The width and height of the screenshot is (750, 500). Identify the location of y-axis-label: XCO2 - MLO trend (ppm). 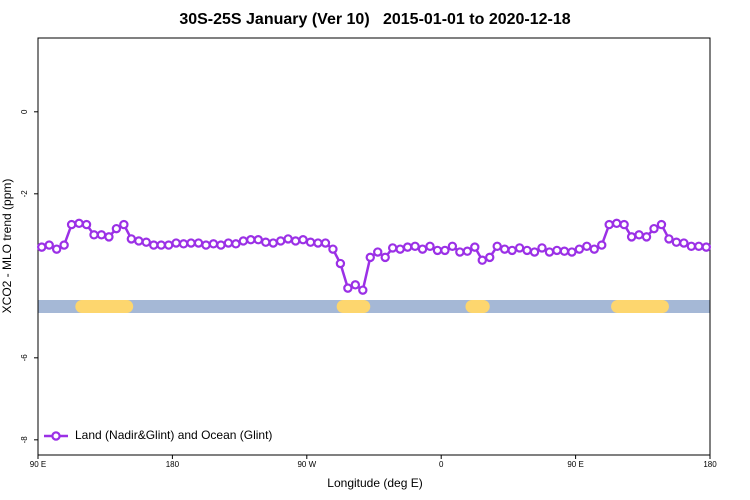
(7, 246).